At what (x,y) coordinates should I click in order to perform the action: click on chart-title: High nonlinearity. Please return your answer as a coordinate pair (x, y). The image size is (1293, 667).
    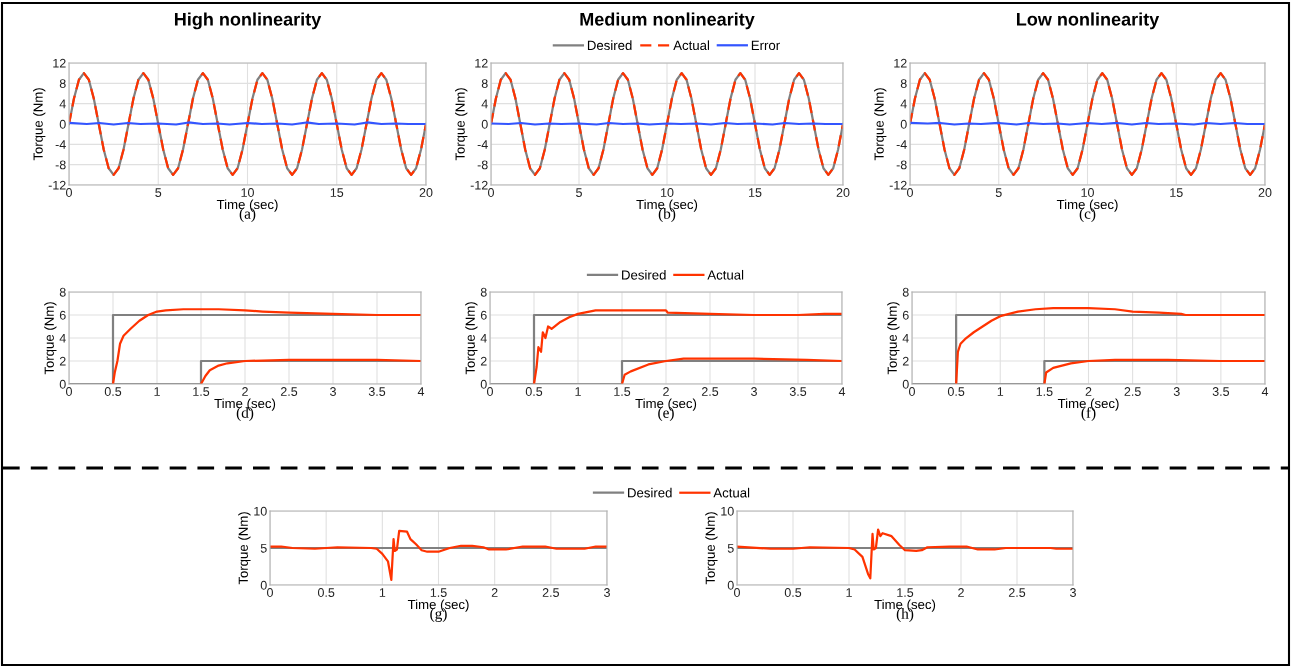
    Looking at the image, I should click on (248, 21).